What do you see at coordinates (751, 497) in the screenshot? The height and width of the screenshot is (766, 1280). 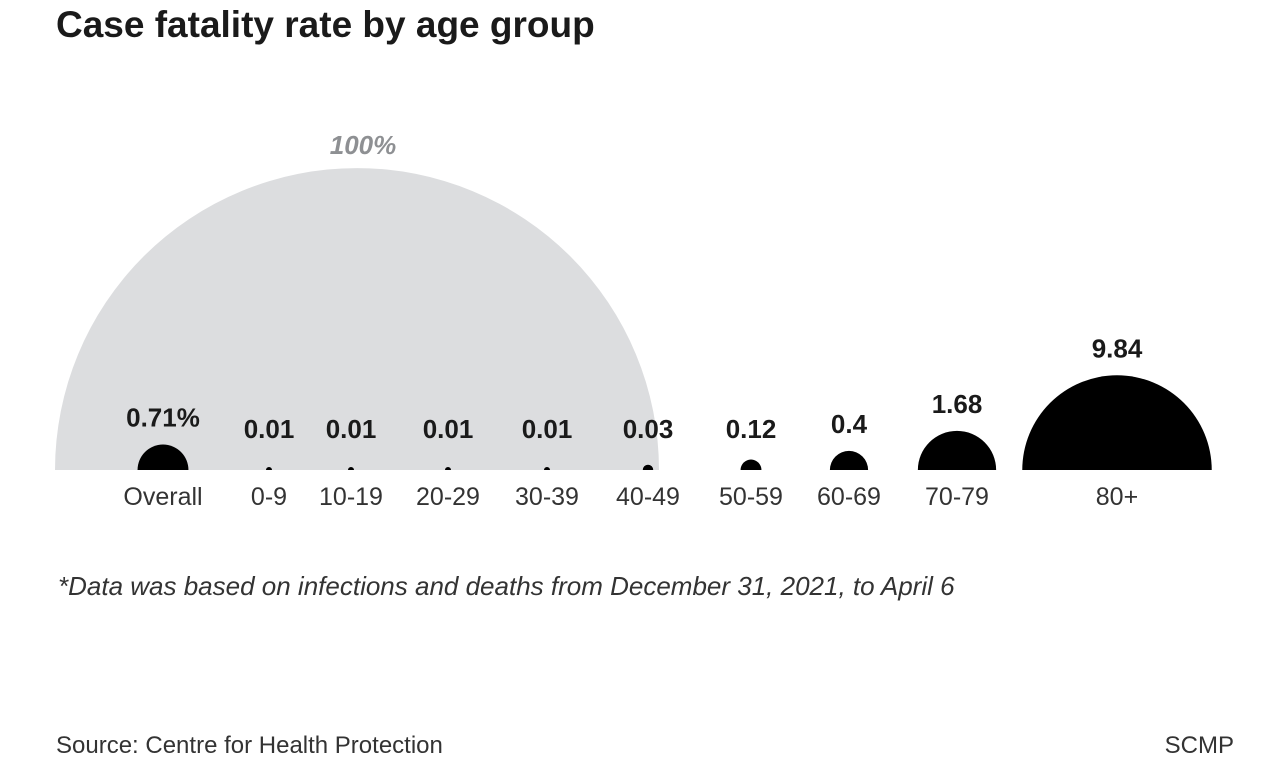 I see `category-label: 50-59` at bounding box center [751, 497].